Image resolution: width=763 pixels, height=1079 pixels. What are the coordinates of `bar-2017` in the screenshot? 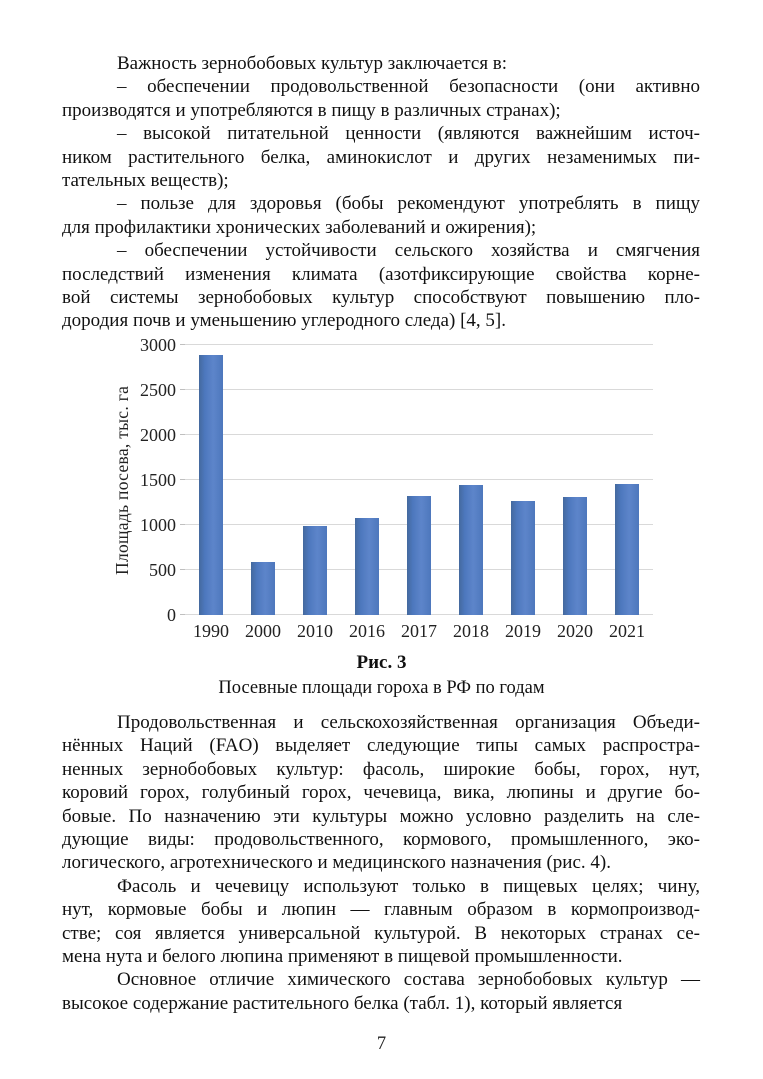 It's located at (419, 555).